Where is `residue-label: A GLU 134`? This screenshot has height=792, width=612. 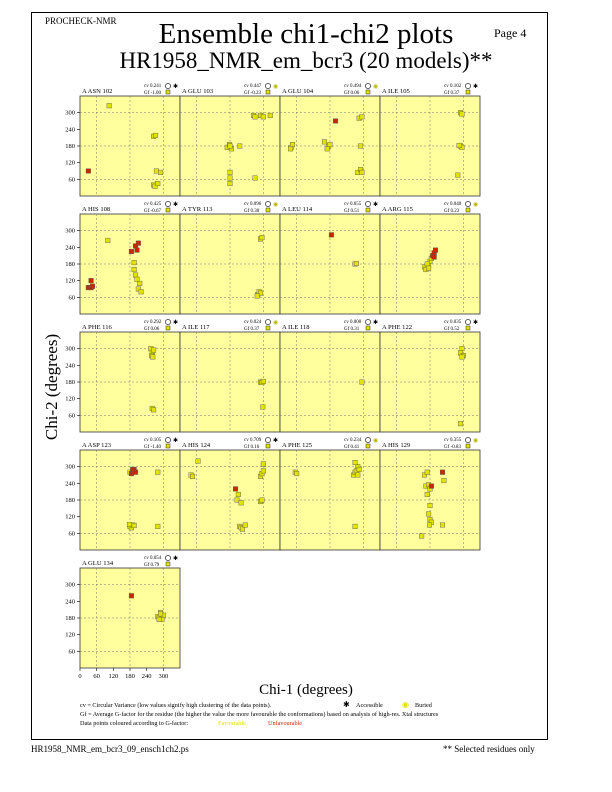 residue-label: A GLU 134 is located at coordinates (98, 563).